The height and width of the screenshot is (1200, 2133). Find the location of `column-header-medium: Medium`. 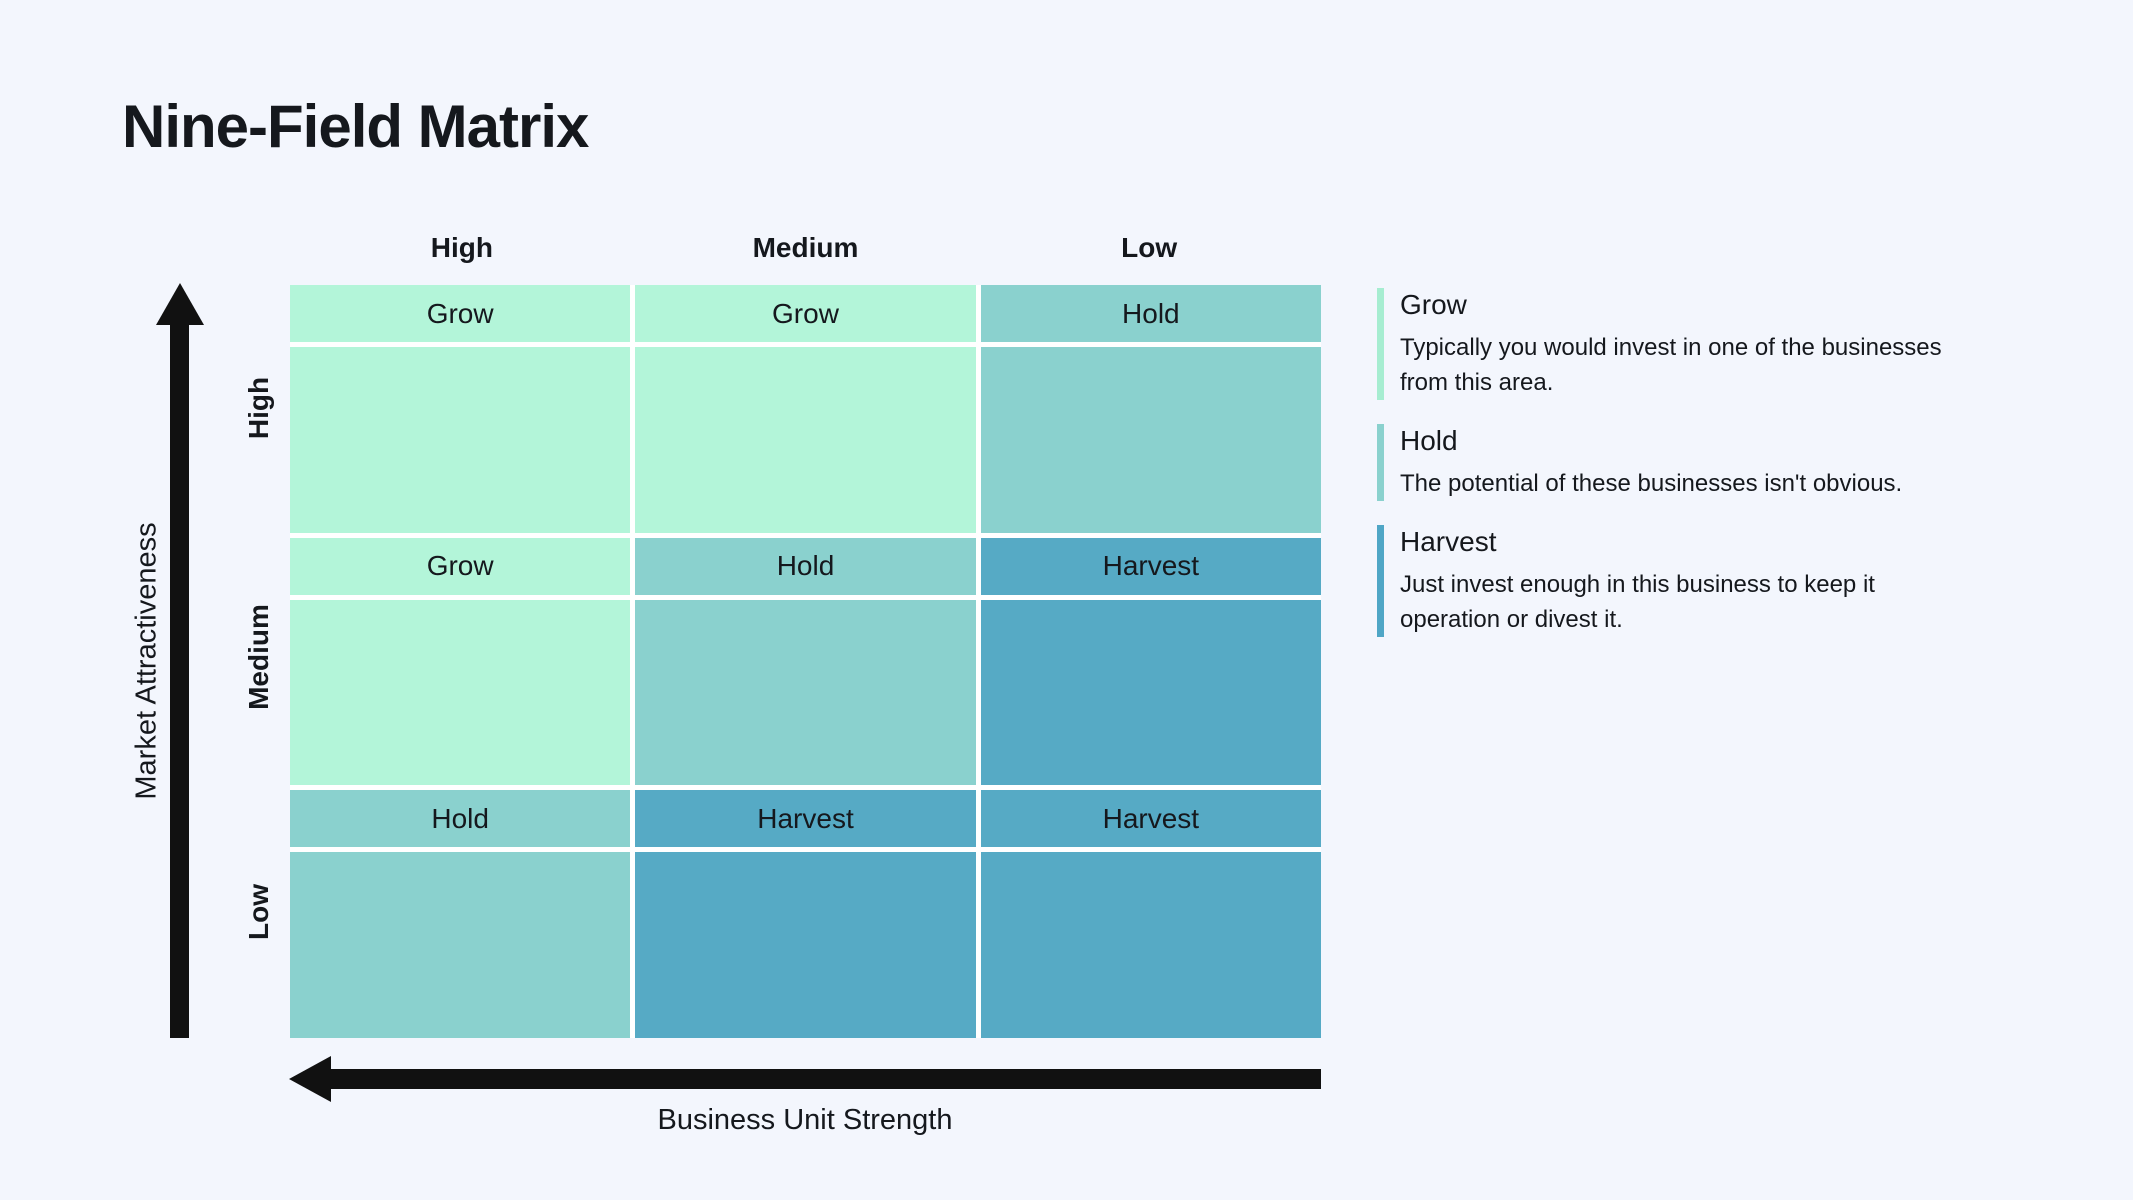

column-header-medium: Medium is located at coordinates (805, 247).